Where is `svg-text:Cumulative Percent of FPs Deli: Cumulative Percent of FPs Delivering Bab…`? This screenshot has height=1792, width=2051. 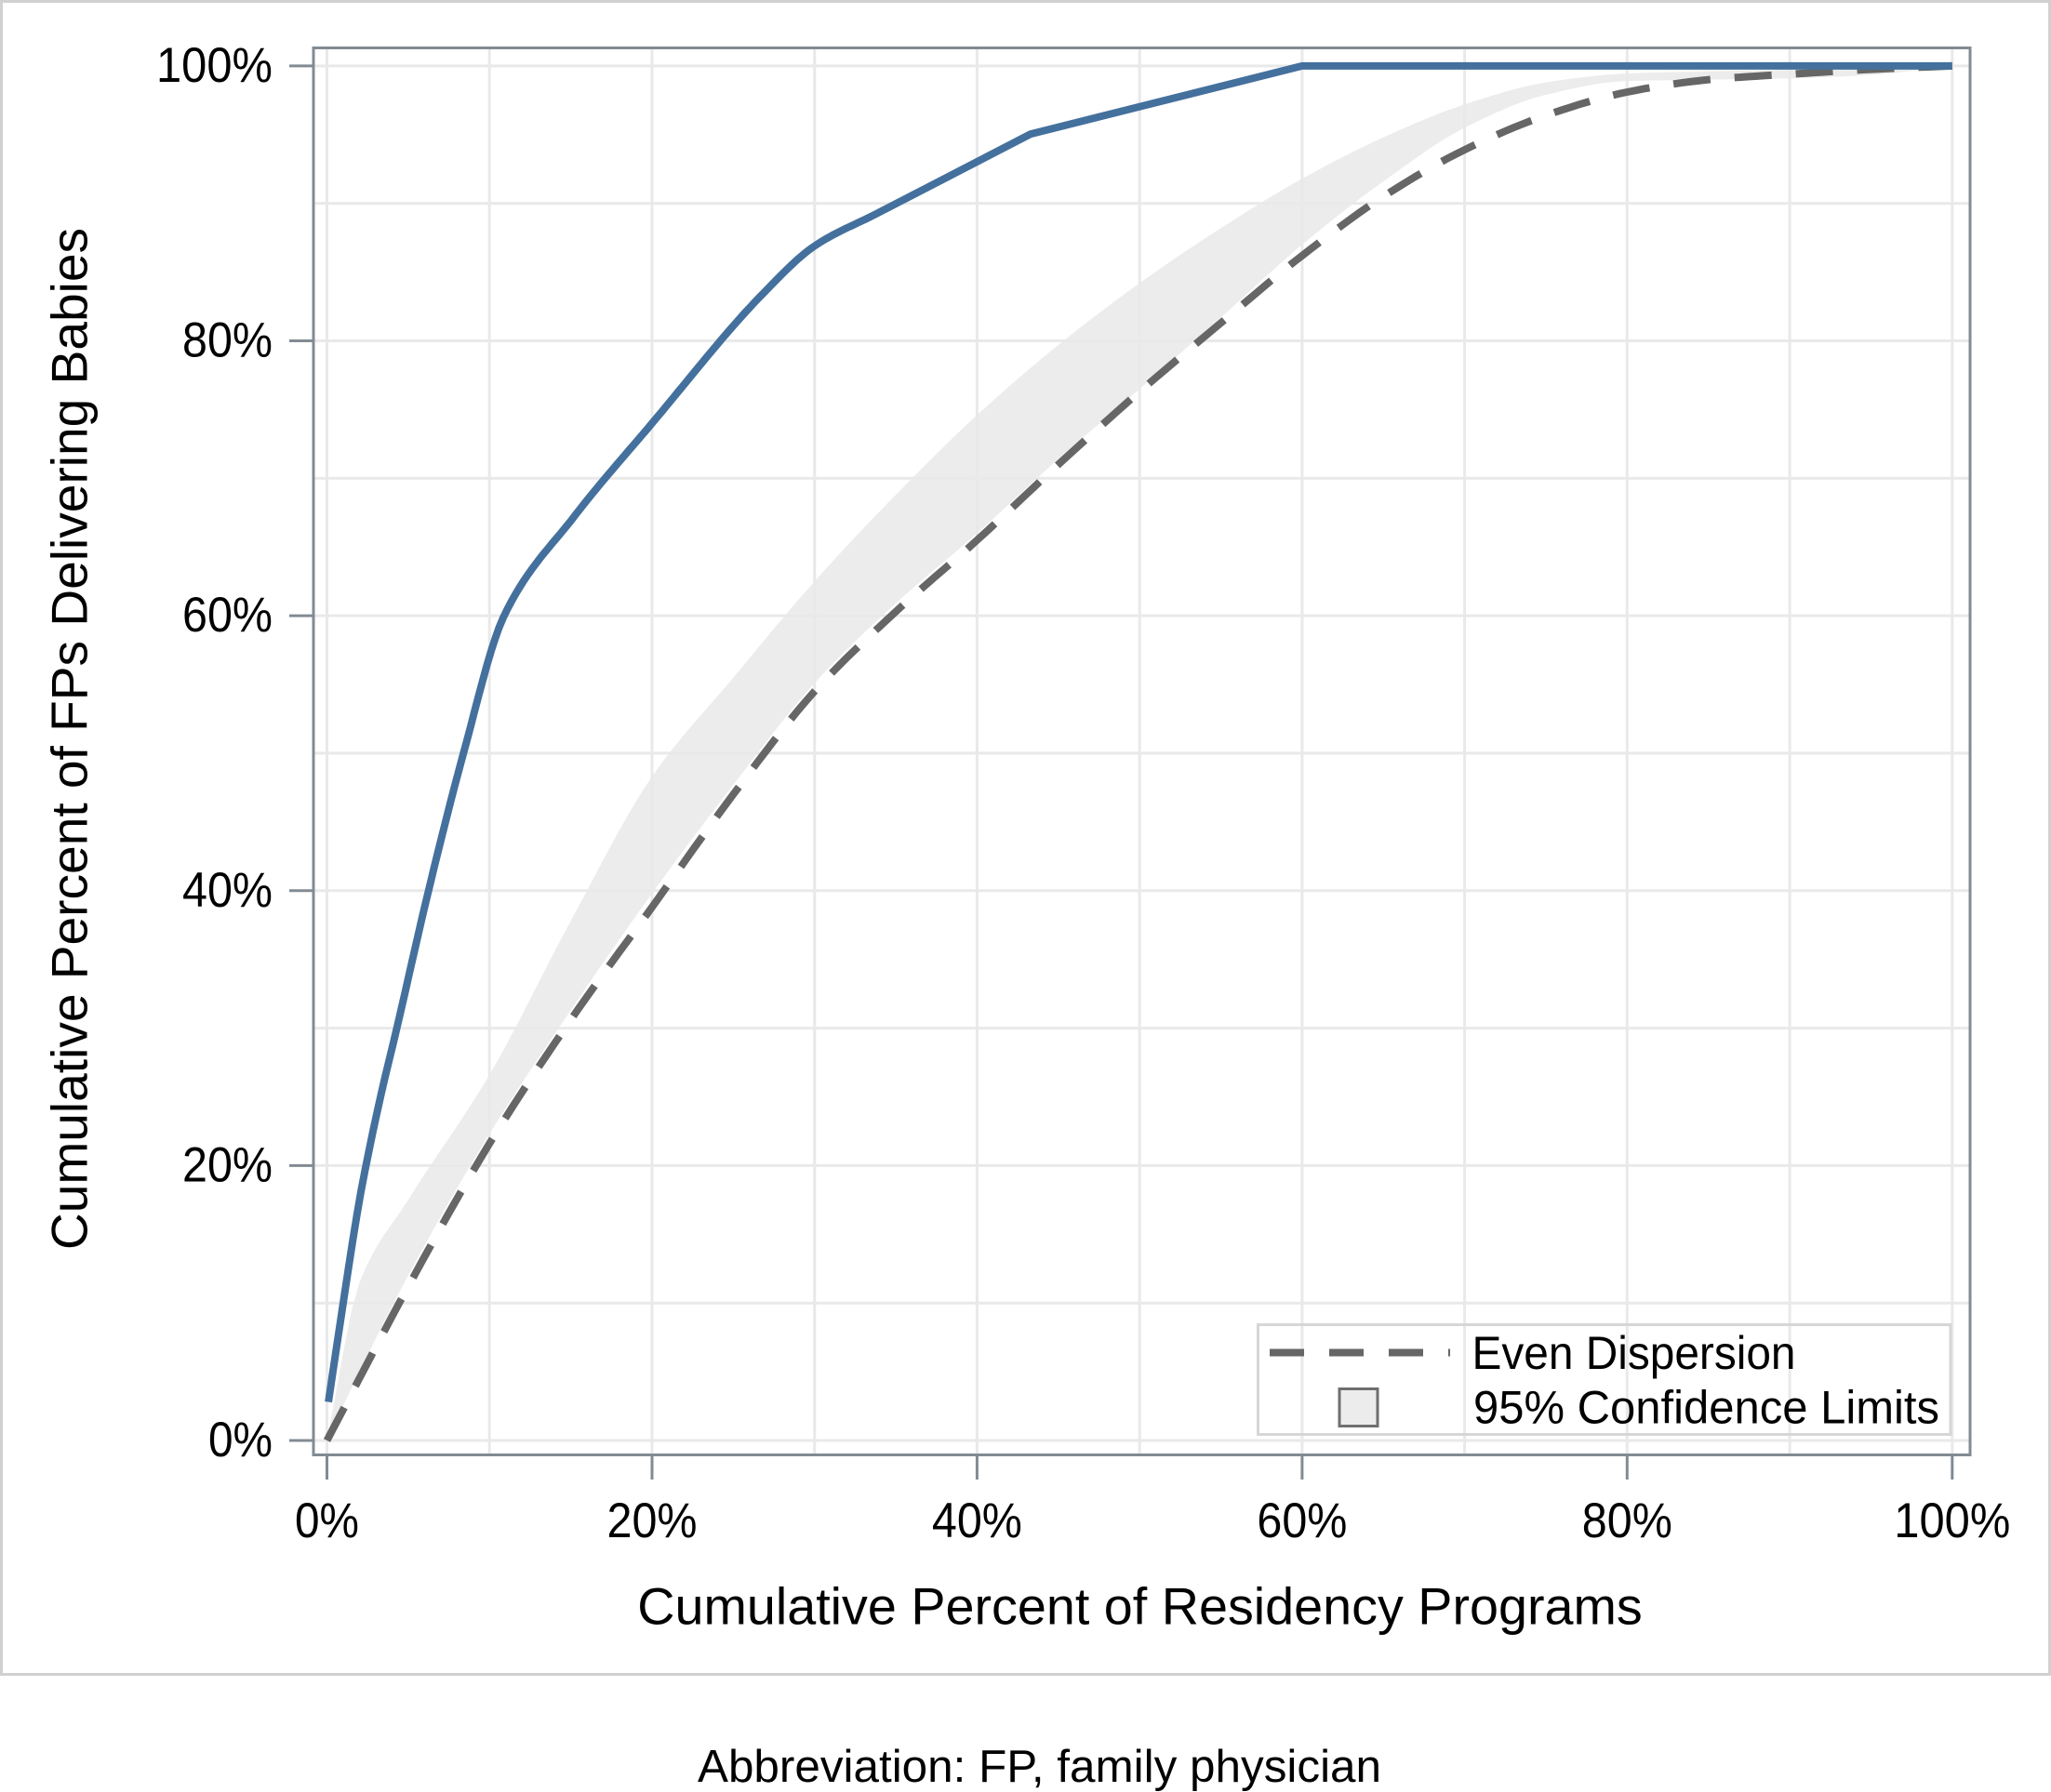 svg-text:Cumulative Percent of FPs Deli: Cumulative Percent of FPs Delivering Bab… is located at coordinates (70, 739).